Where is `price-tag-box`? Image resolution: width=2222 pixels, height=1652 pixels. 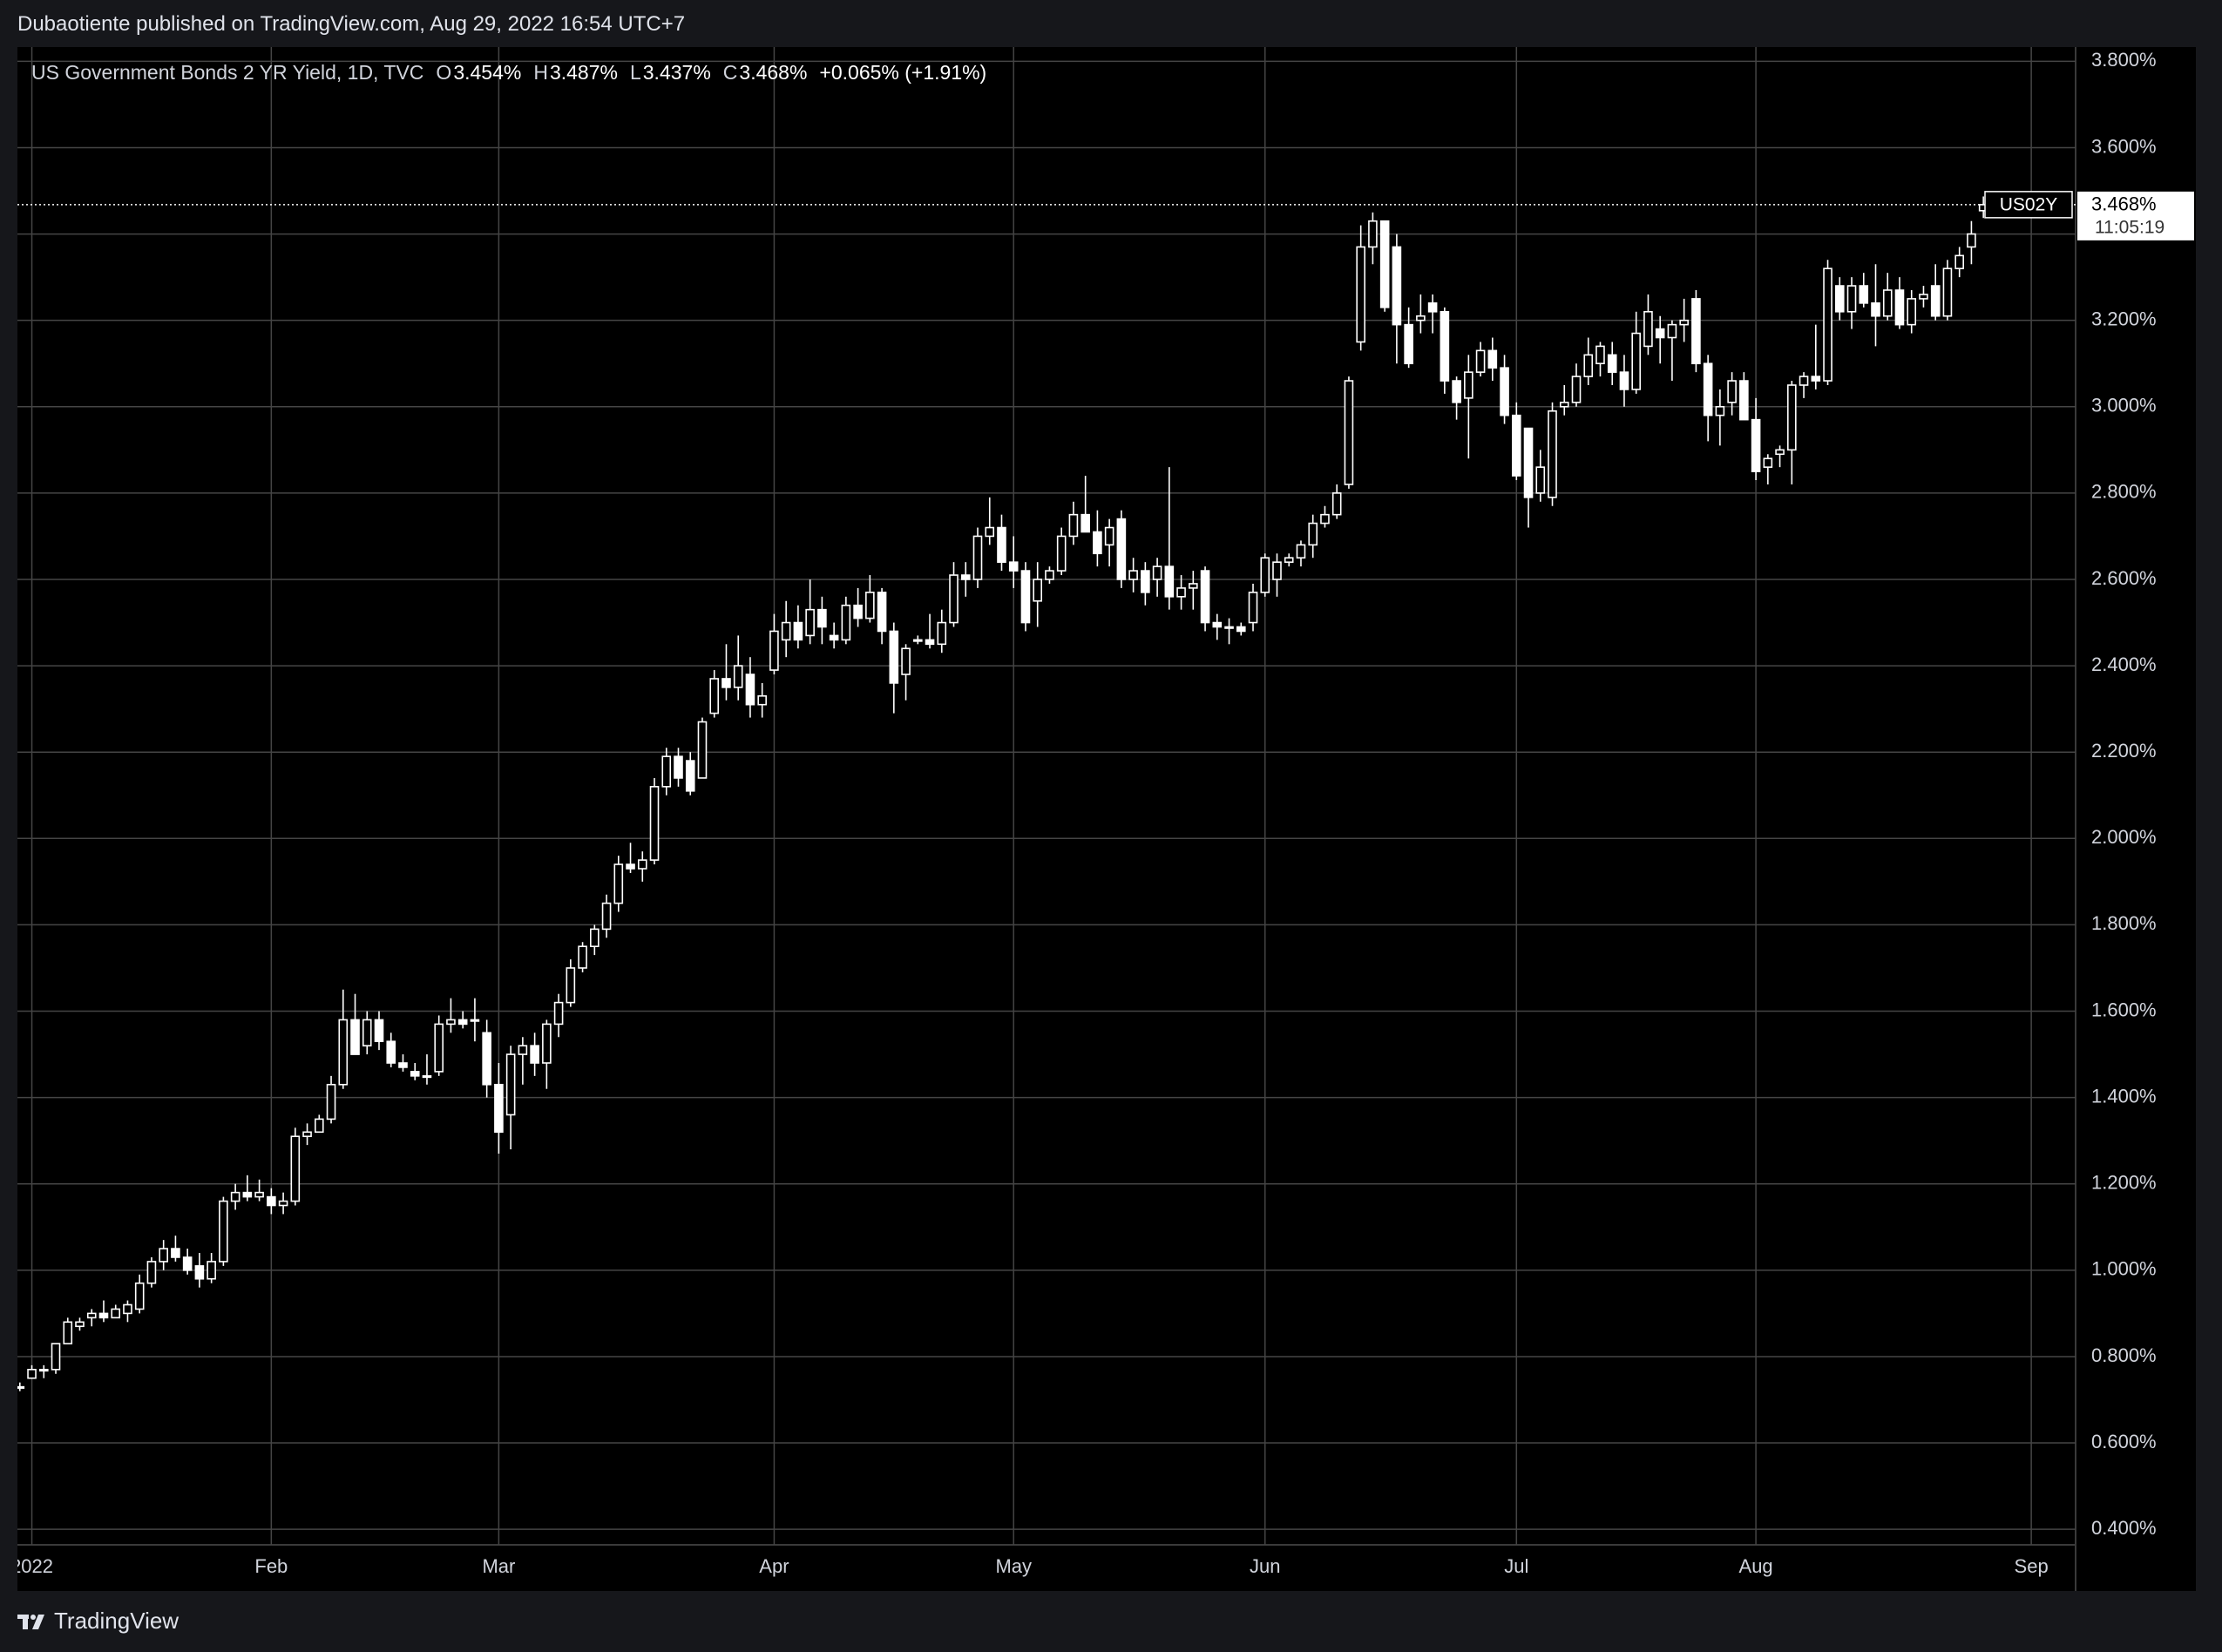
price-tag-box is located at coordinates (2135, 215).